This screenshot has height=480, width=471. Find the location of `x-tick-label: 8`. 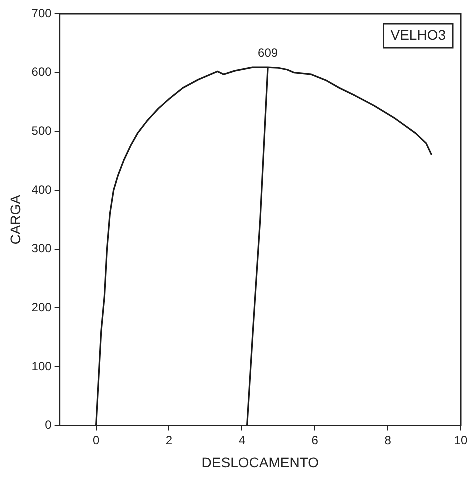

x-tick-label: 8 is located at coordinates (388, 440).